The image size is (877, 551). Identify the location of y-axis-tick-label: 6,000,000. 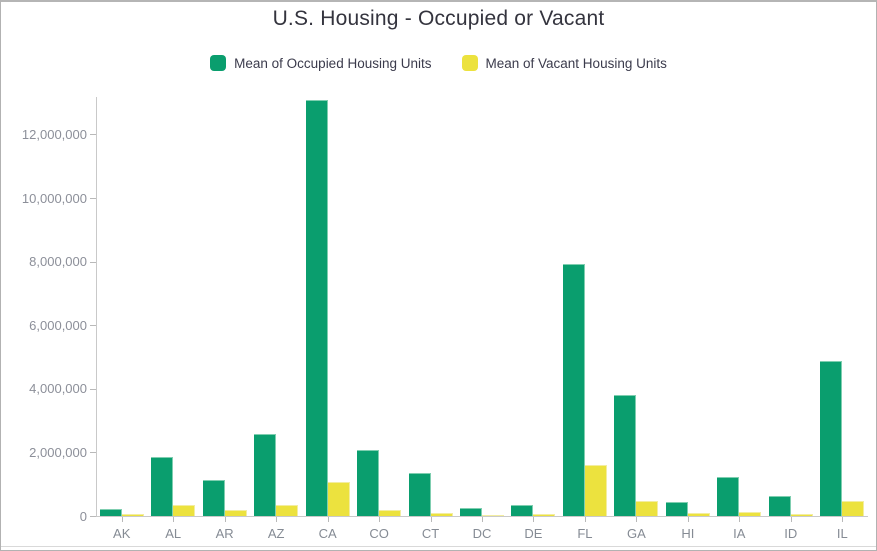
(58, 325).